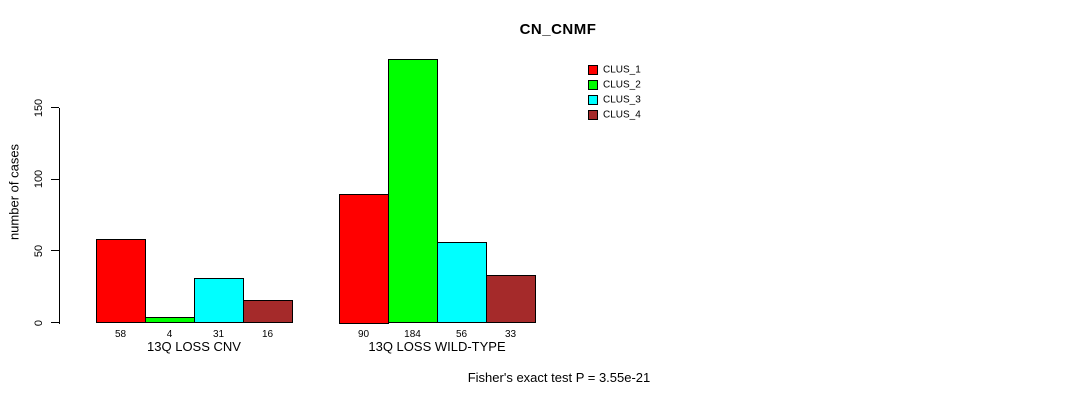 Image resolution: width=1090 pixels, height=400 pixels. Describe the element at coordinates (169, 334) in the screenshot. I see `bar-value-label: 4` at that location.